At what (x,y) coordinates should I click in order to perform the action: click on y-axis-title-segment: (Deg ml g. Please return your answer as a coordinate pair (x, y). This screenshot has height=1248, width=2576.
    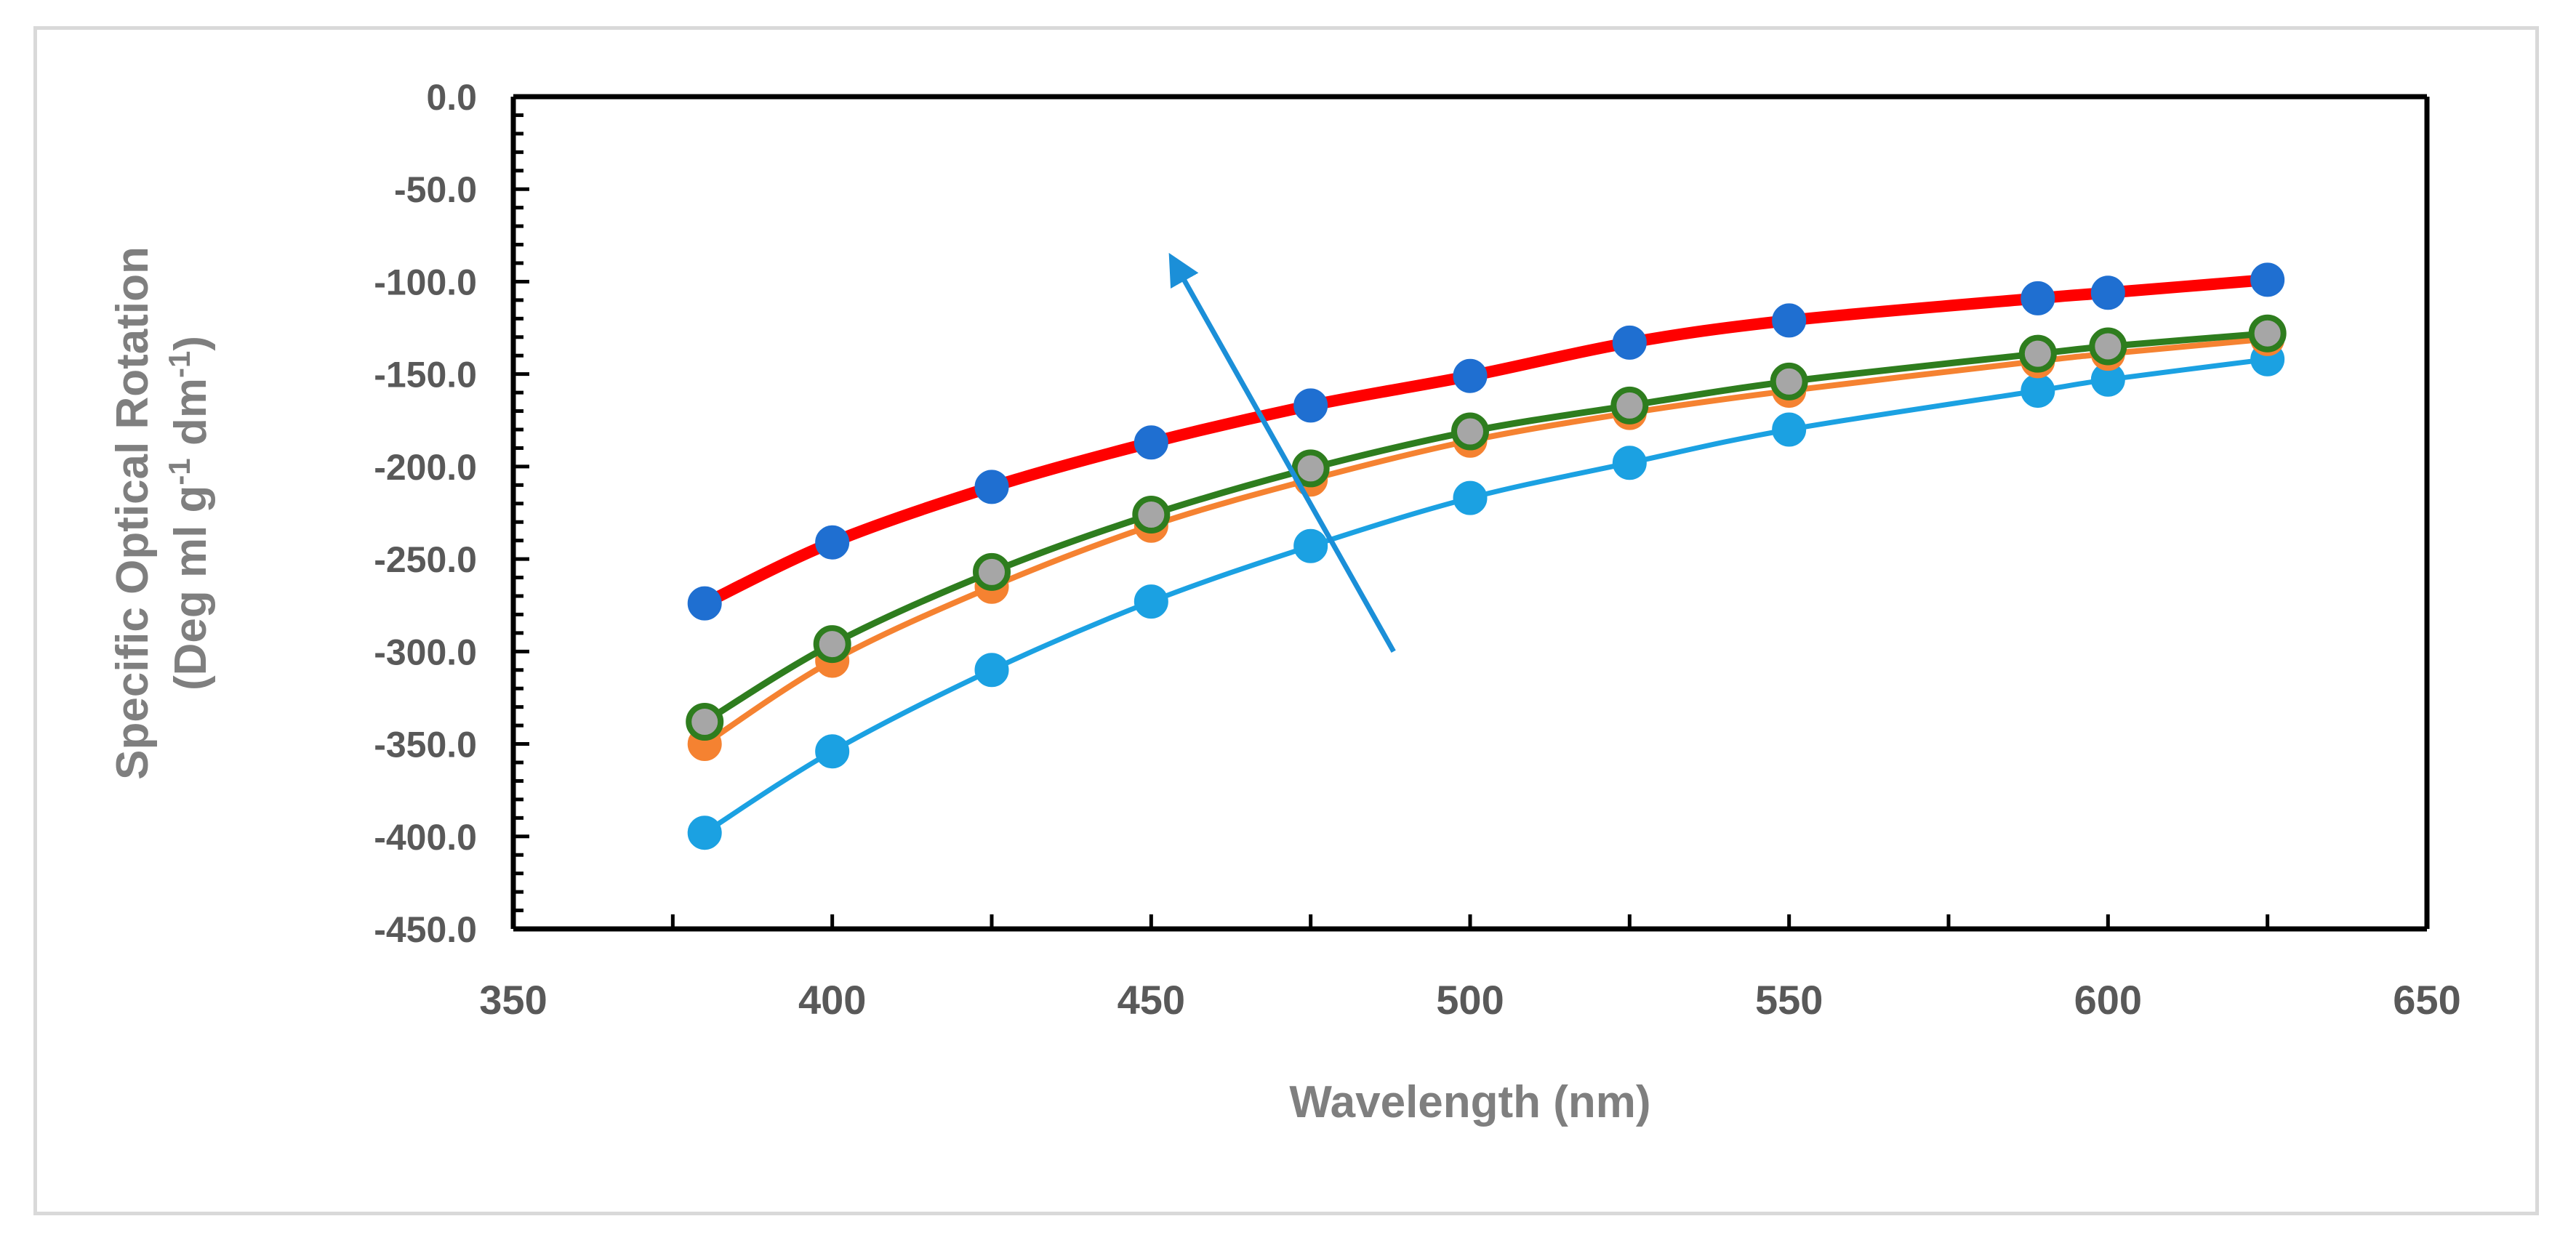
    Looking at the image, I should click on (191, 589).